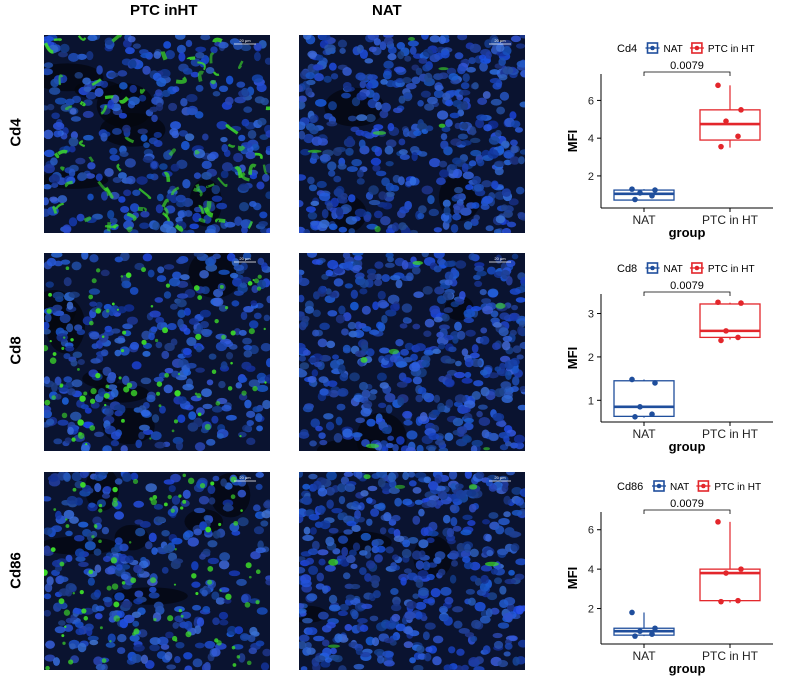 The width and height of the screenshot is (793, 679). Describe the element at coordinates (16, 570) in the screenshot. I see `row-label-cd86: Cd86` at that location.